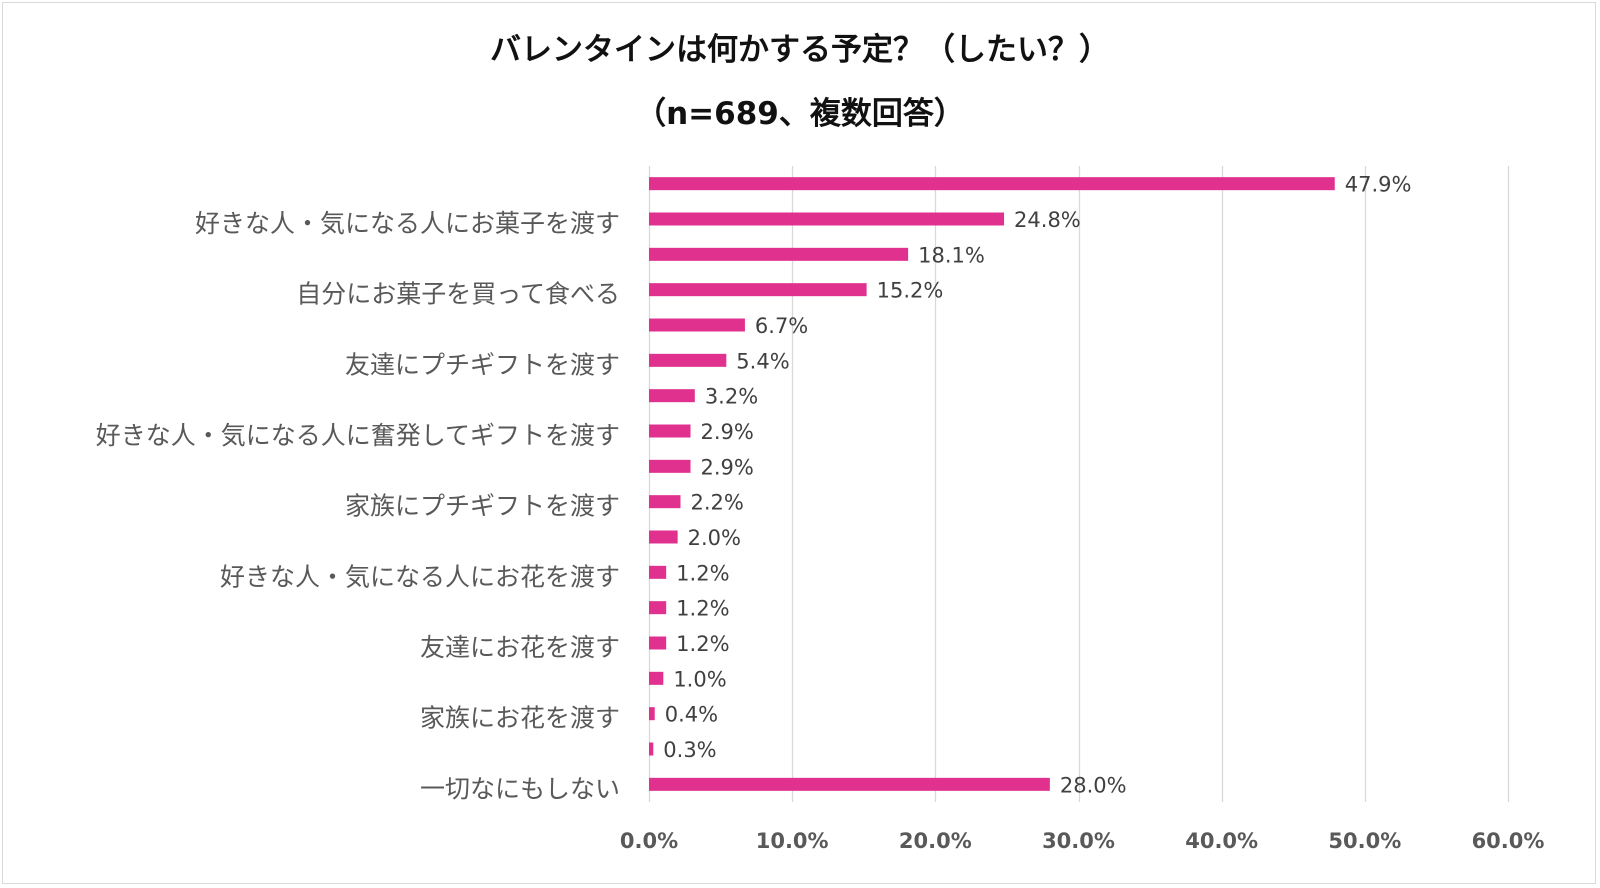 The width and height of the screenshot is (1600, 888). Describe the element at coordinates (458, 294) in the screenshot. I see `category-label: 自分にお菓子を買って食べる` at that location.